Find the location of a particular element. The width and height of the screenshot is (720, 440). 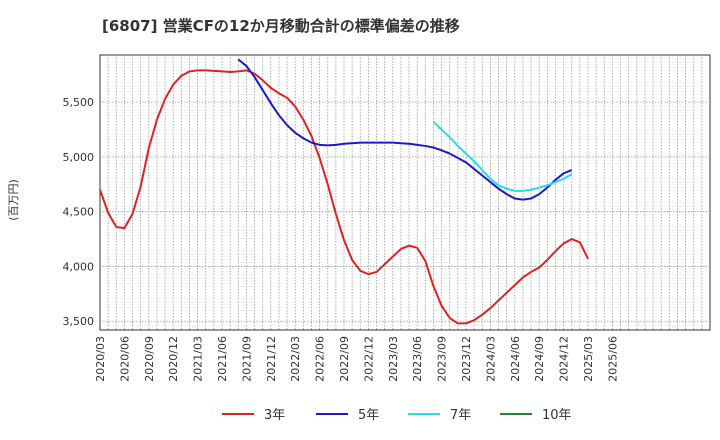

x-tick-label: 2022/12 is located at coordinates (368, 359).